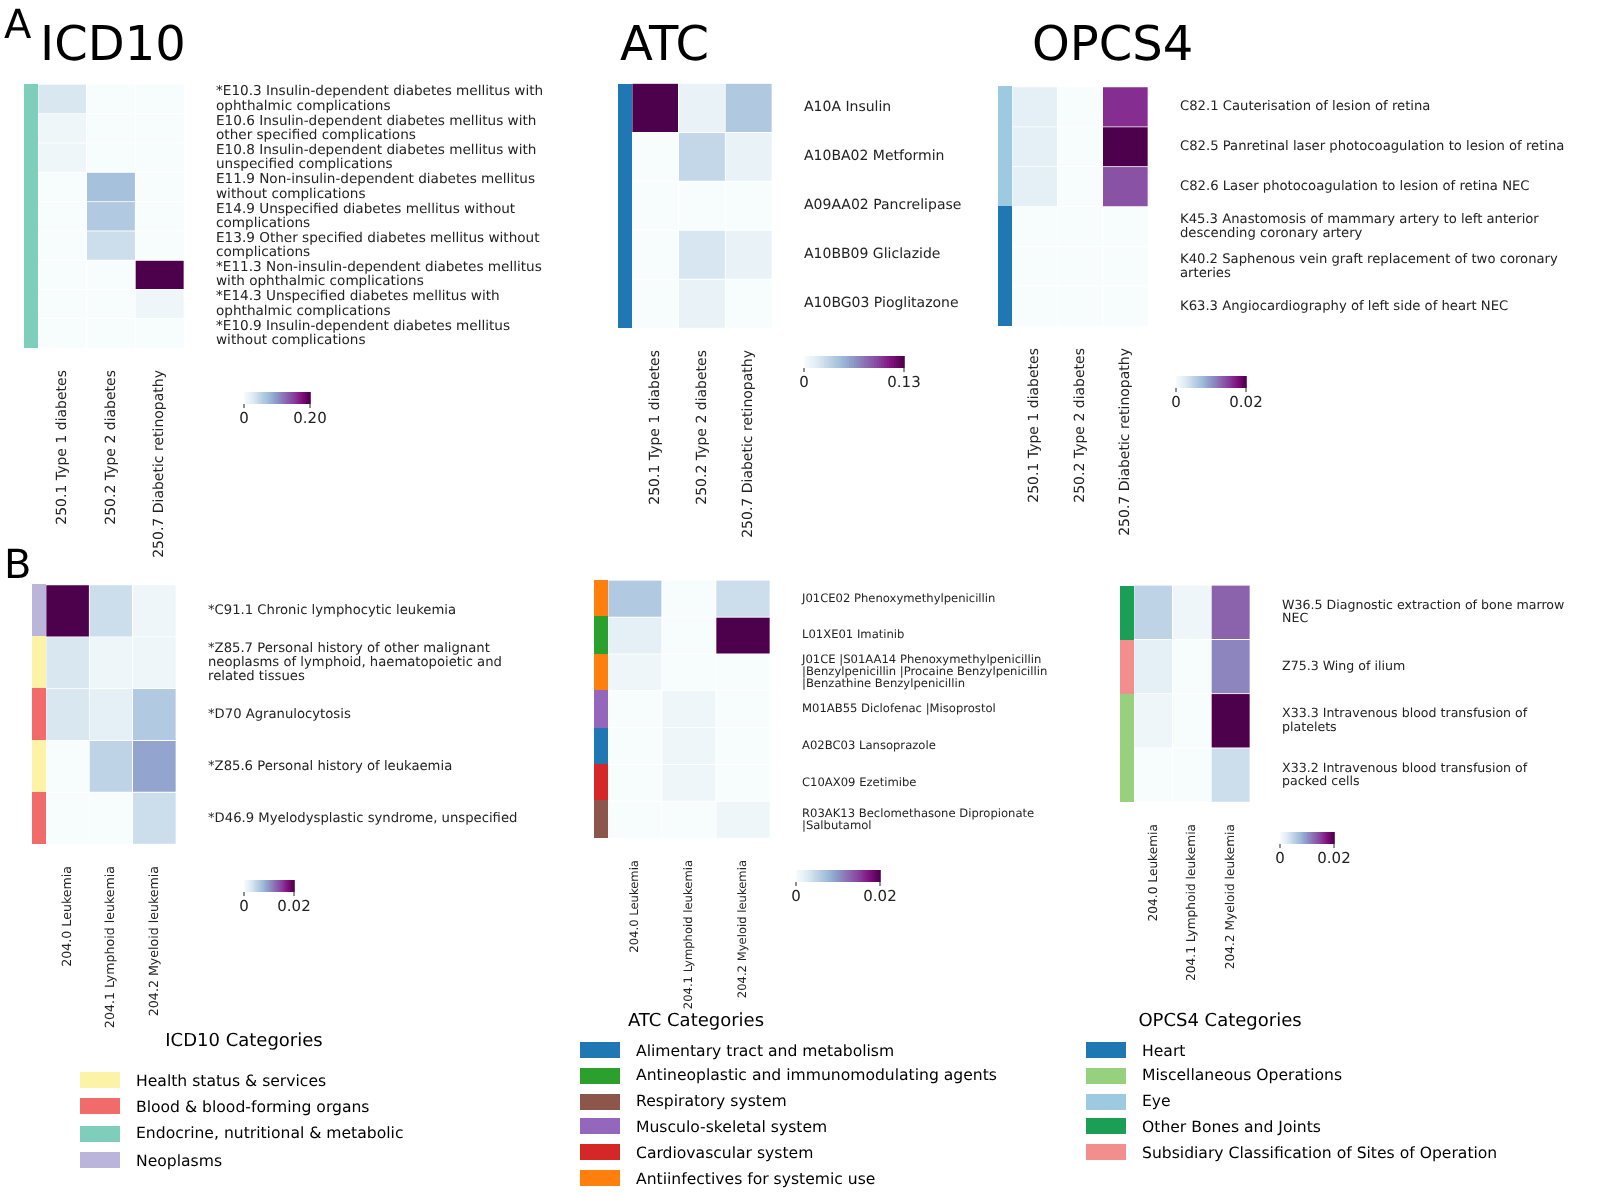 The height and width of the screenshot is (1194, 1600). I want to click on legend-title: ICD10 Categories, so click(244, 1042).